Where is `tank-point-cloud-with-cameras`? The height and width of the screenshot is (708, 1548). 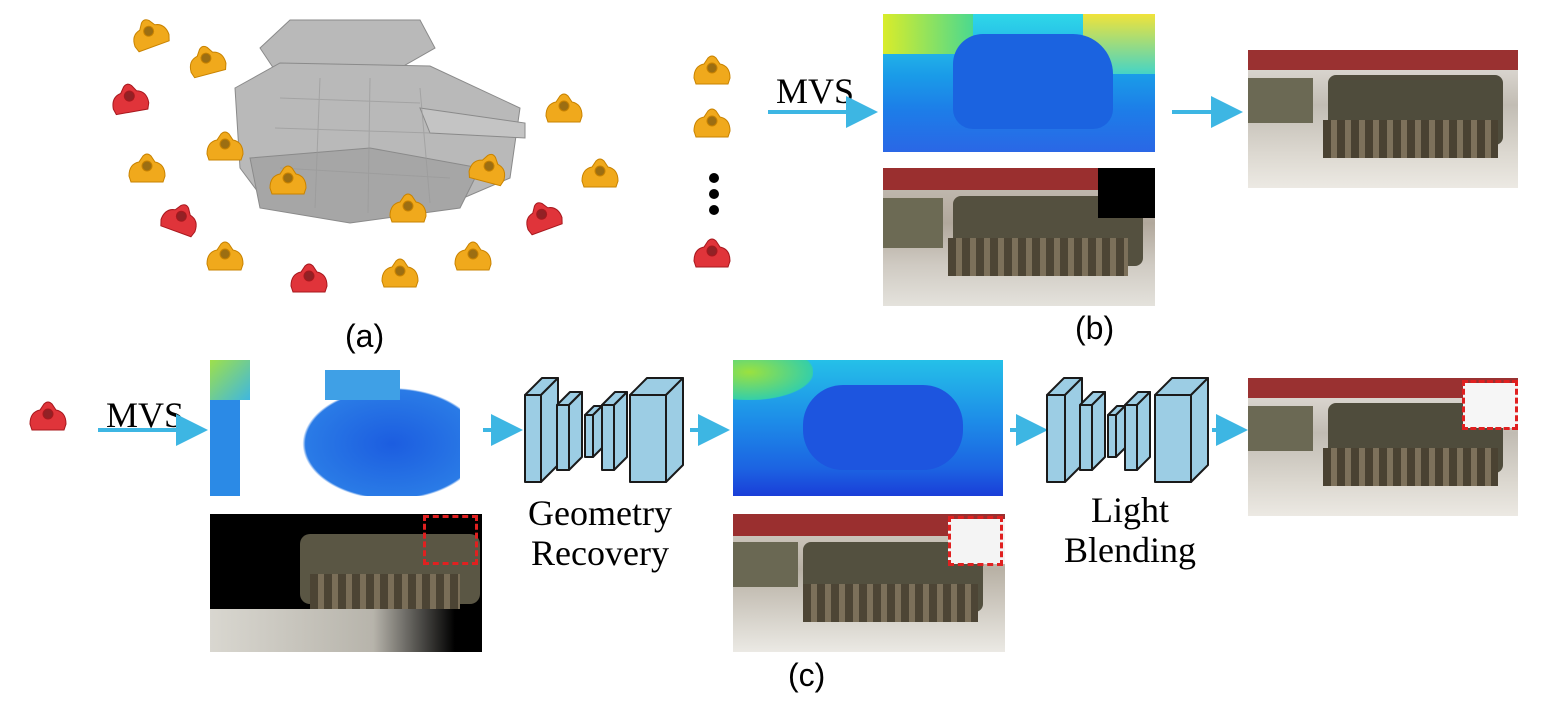 tank-point-cloud-with-cameras is located at coordinates (380, 121).